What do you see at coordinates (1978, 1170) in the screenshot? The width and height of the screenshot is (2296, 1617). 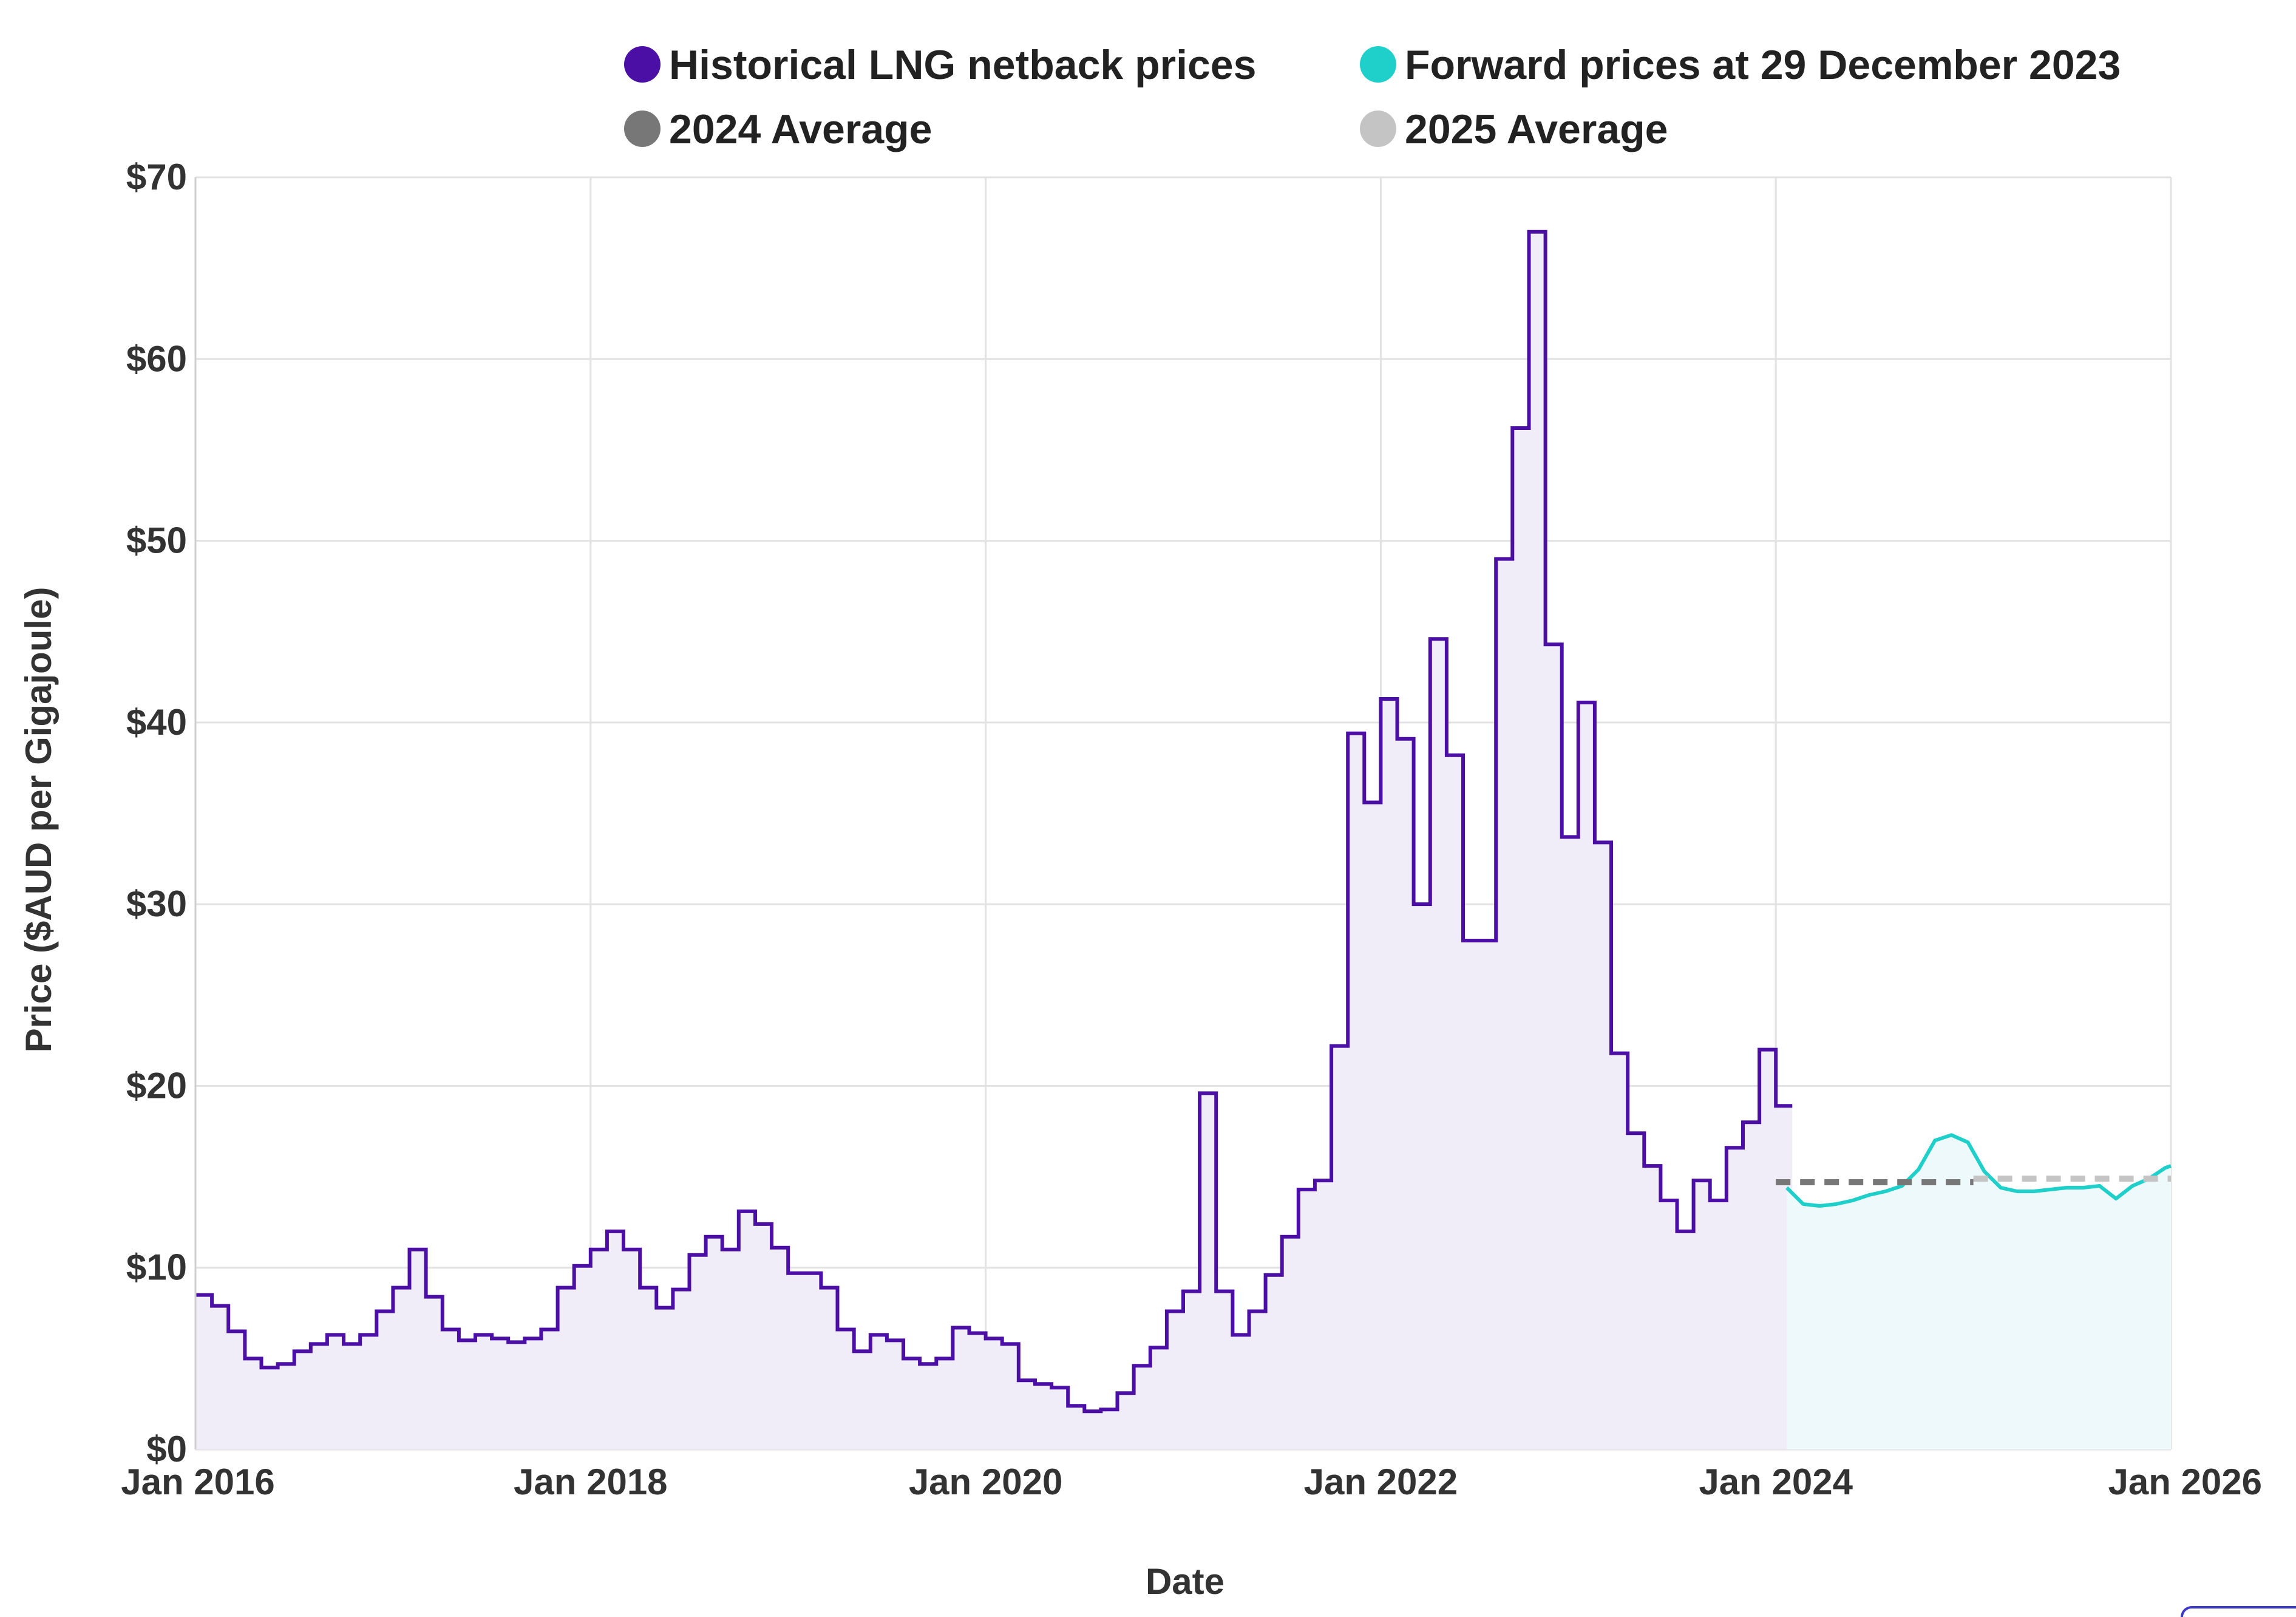 I see `forward-prices-line` at bounding box center [1978, 1170].